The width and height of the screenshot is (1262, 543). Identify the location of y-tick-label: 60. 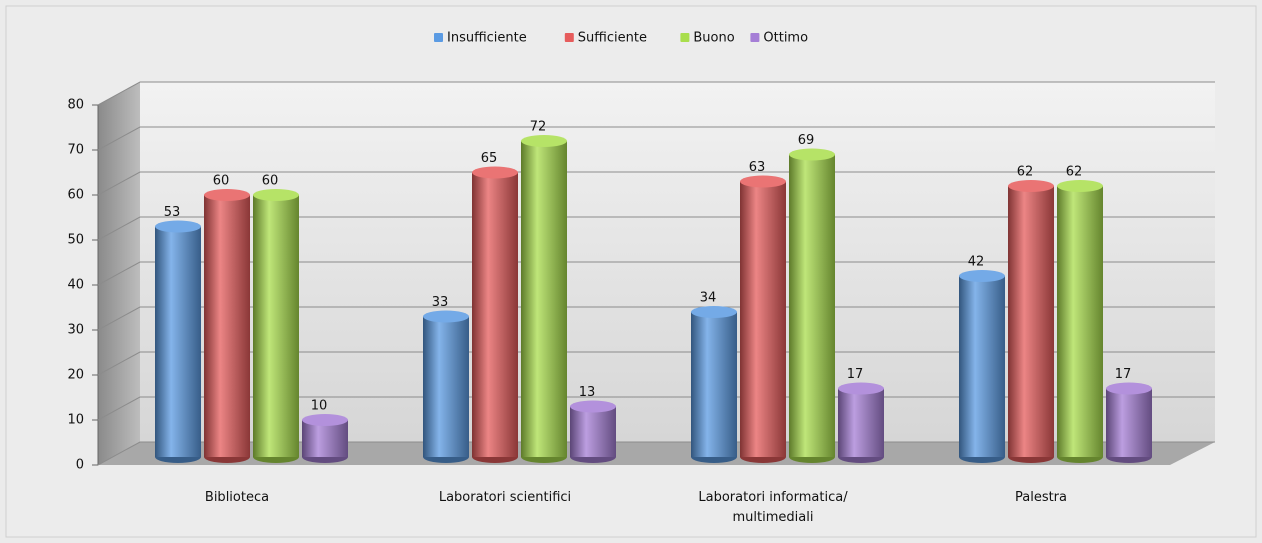
(75, 195).